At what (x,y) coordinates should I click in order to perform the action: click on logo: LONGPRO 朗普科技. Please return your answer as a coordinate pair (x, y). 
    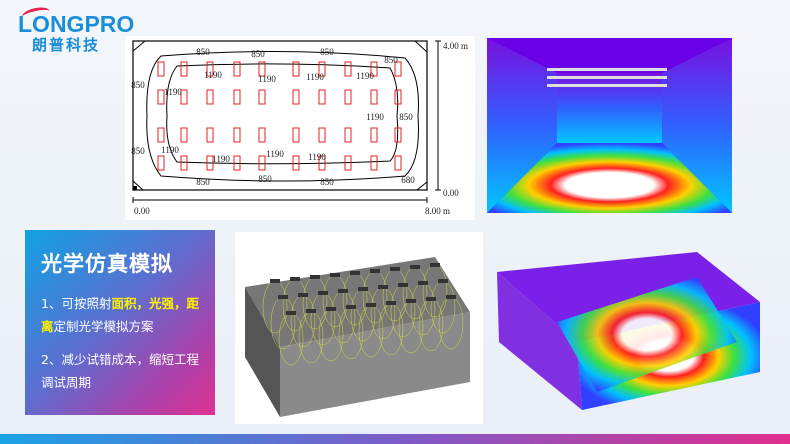
    Looking at the image, I should click on (78, 29).